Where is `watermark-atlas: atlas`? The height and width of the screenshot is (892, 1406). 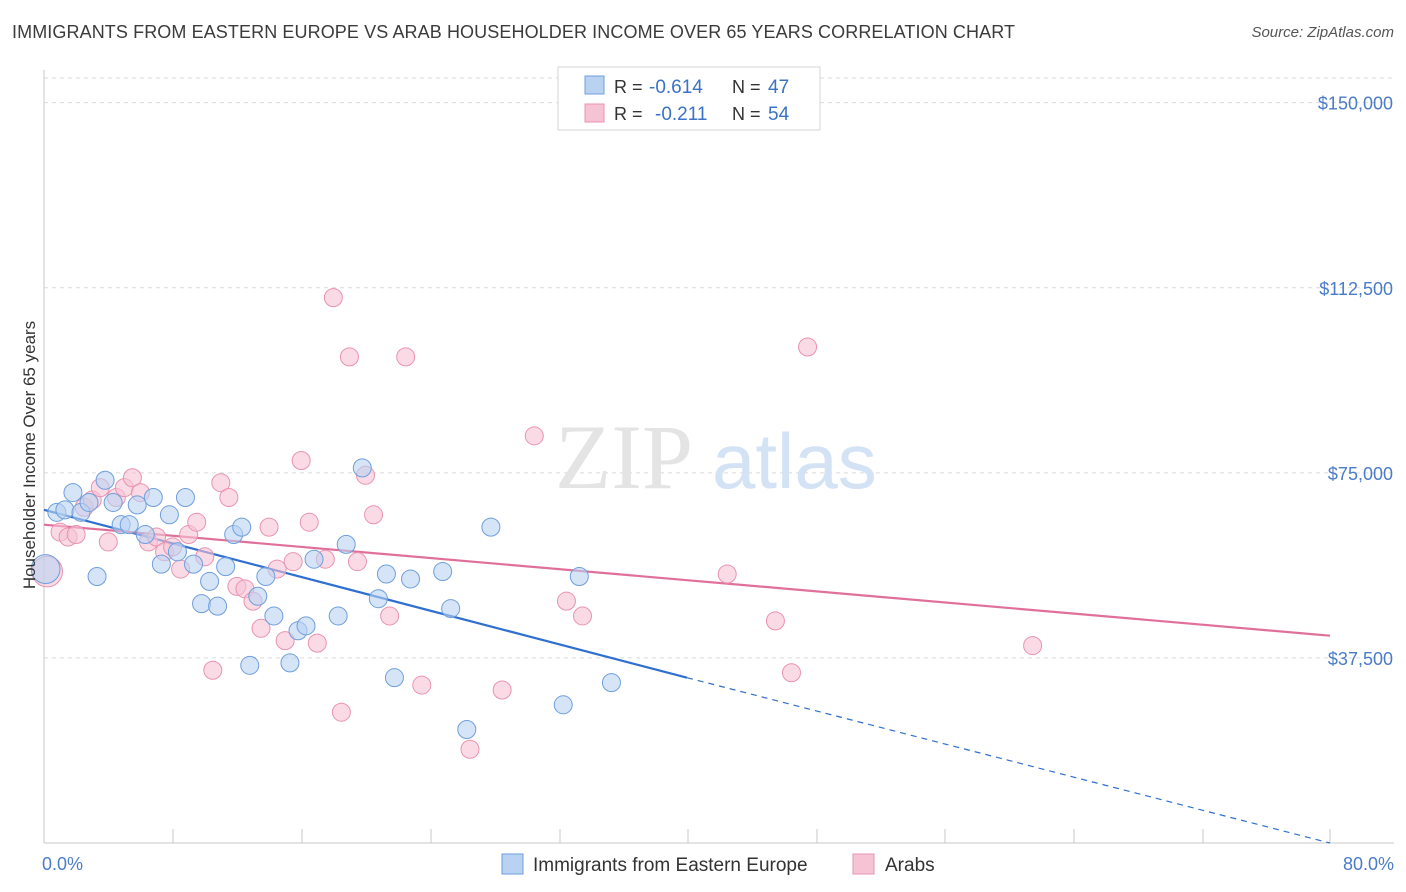 watermark-atlas: atlas is located at coordinates (794, 461).